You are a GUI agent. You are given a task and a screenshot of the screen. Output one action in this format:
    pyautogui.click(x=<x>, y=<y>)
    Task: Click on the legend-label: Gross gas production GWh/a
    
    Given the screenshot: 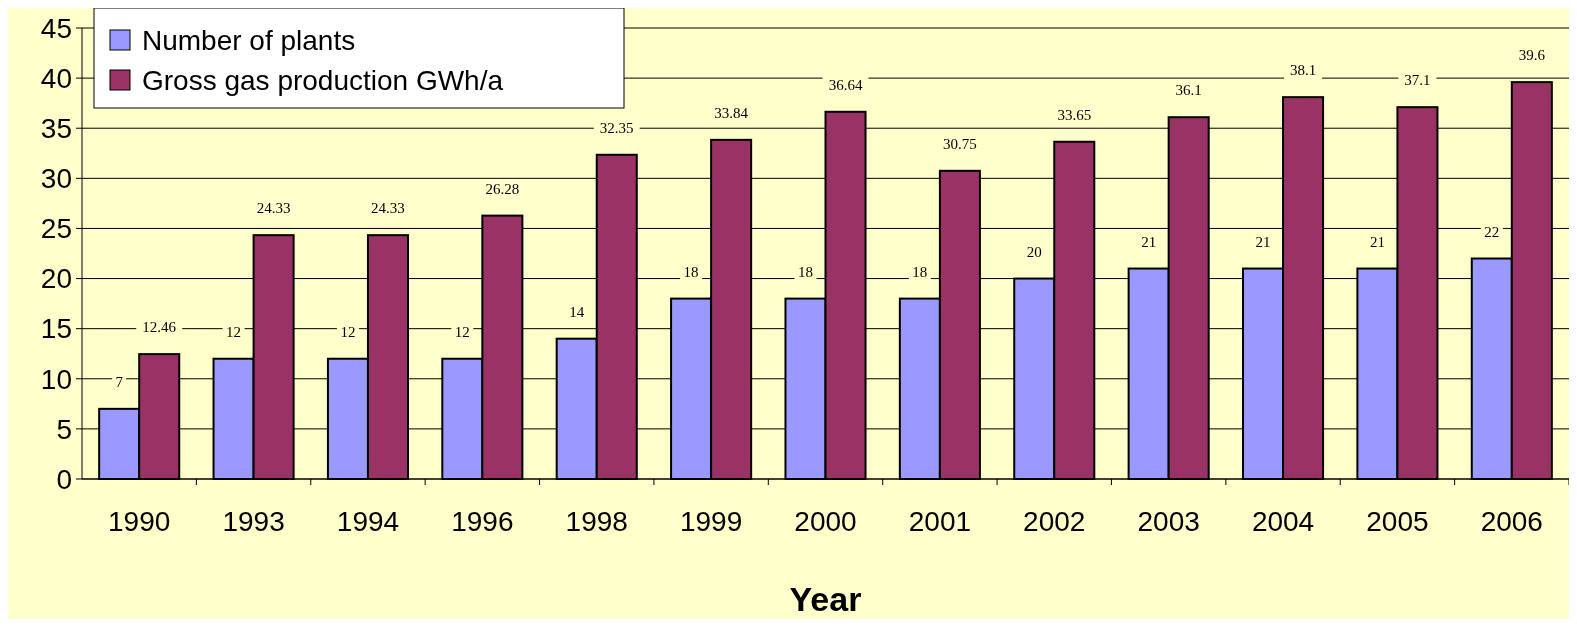 What is the action you would take?
    pyautogui.click(x=323, y=80)
    